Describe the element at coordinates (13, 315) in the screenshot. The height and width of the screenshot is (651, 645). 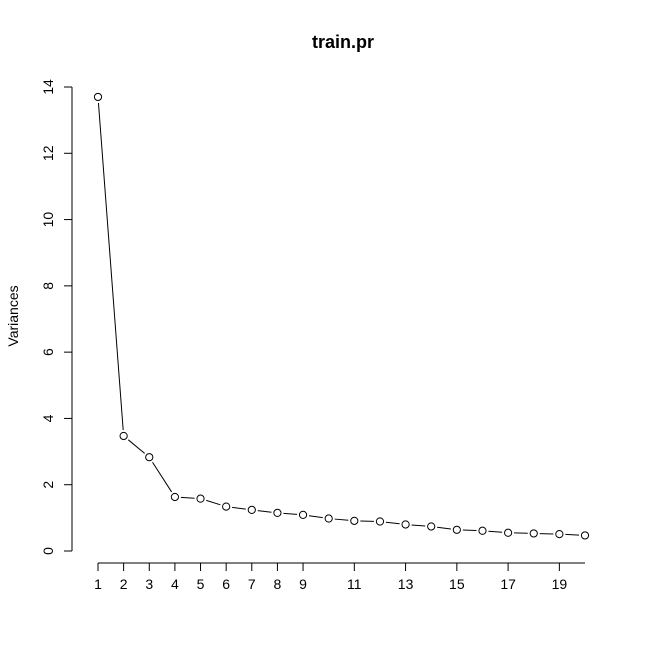
I see `y-axis-label: Variances` at that location.